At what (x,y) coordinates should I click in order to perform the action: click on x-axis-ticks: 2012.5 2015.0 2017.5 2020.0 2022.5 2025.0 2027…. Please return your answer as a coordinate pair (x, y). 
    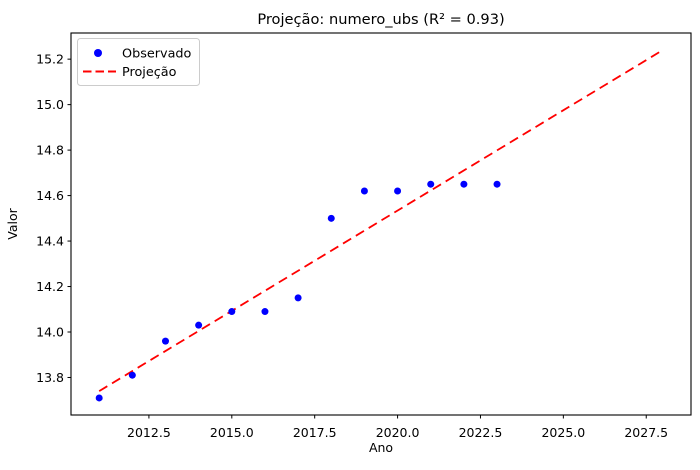
    Looking at the image, I should click on (397, 427).